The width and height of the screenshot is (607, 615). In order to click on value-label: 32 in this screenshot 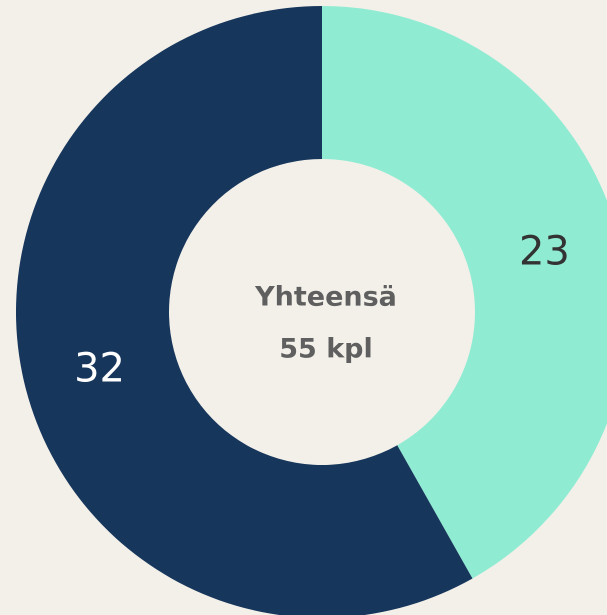, I will do `click(99, 368)`.